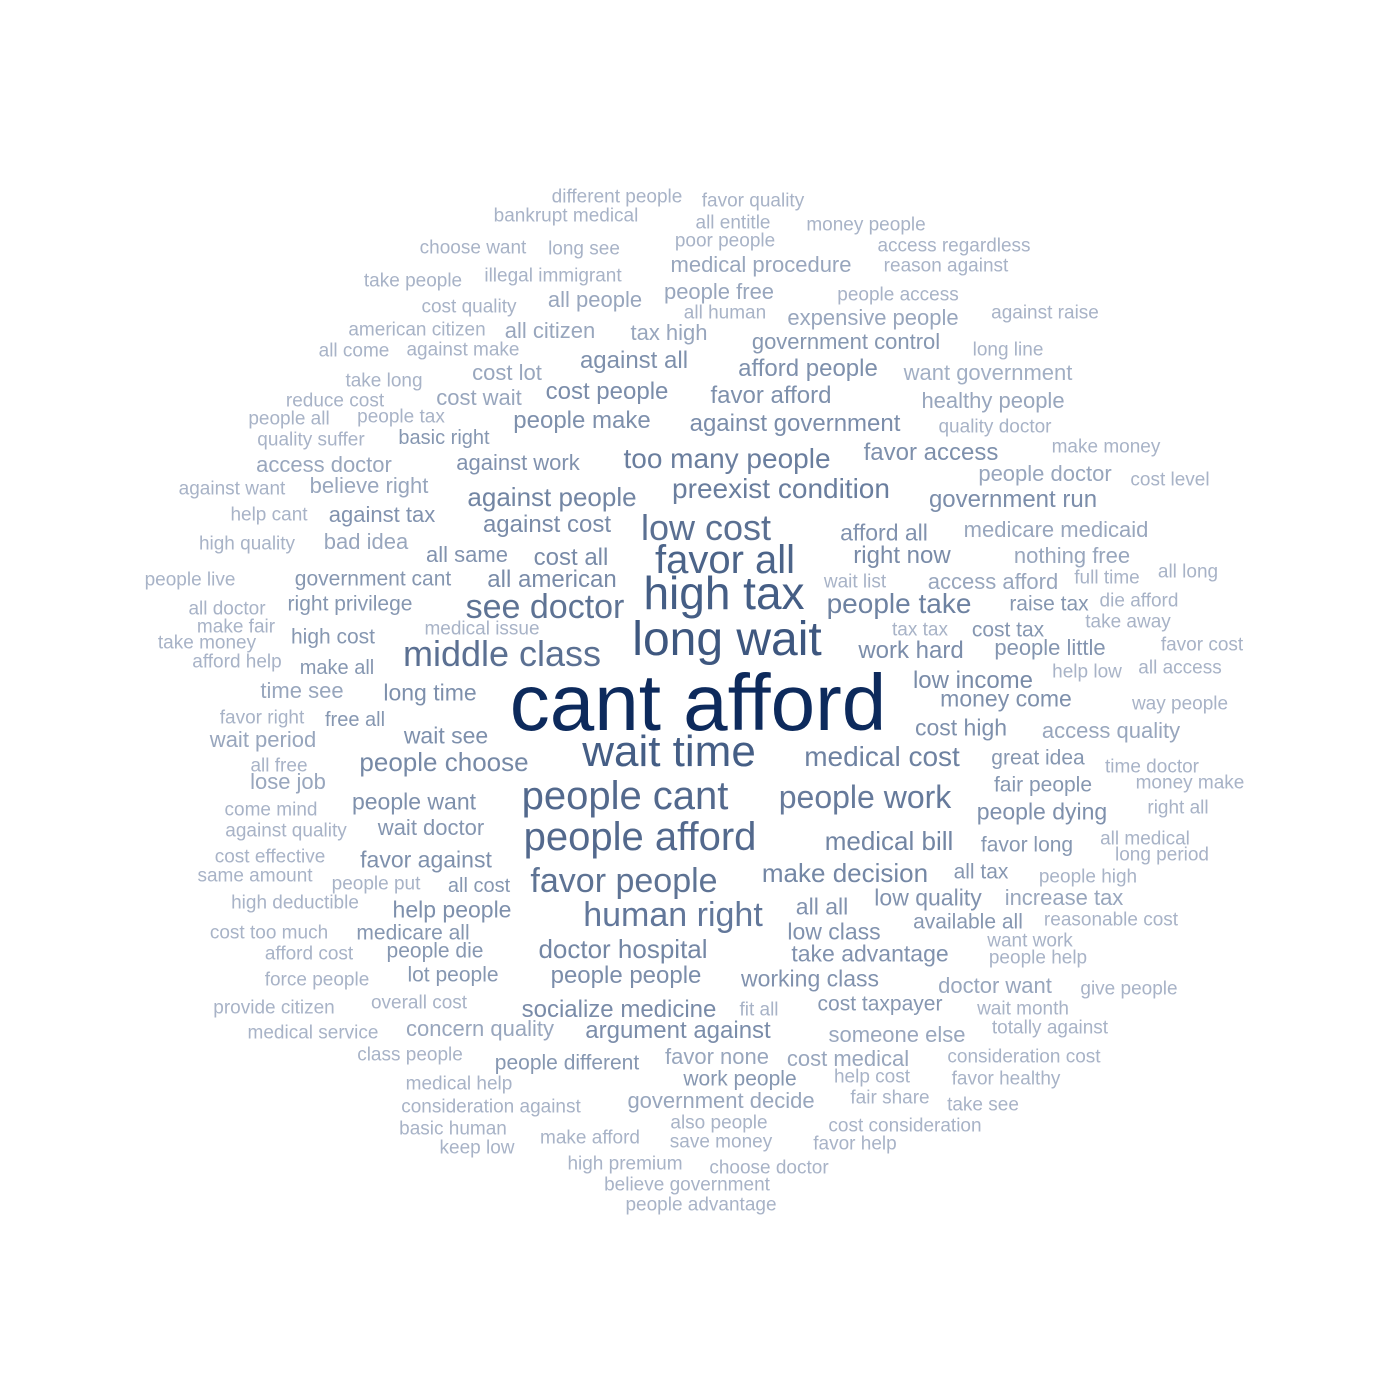  I want to click on word-all-tax: all tax, so click(981, 872).